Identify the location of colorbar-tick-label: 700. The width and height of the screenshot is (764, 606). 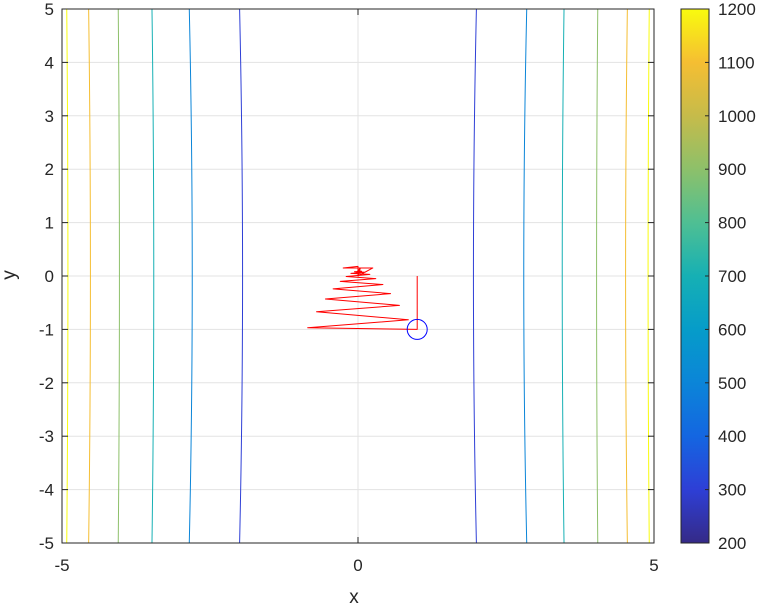
(732, 276).